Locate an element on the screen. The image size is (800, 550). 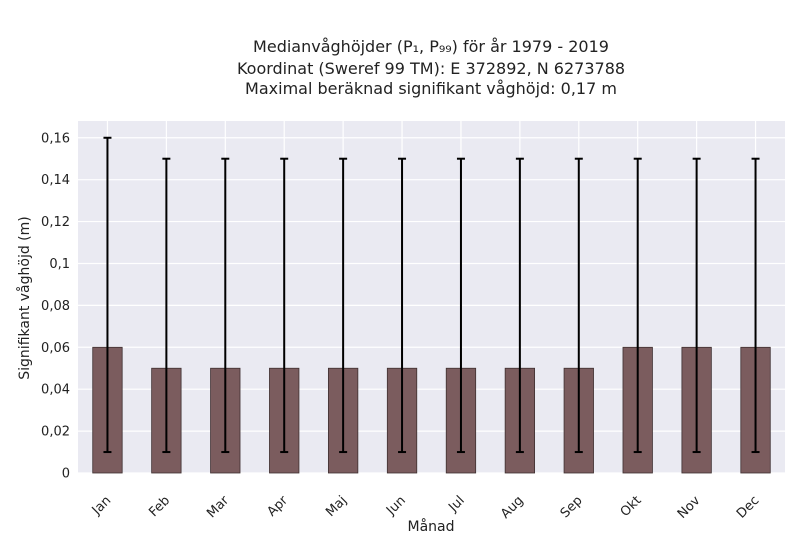
y-tick-label: 0 is located at coordinates (66, 474).